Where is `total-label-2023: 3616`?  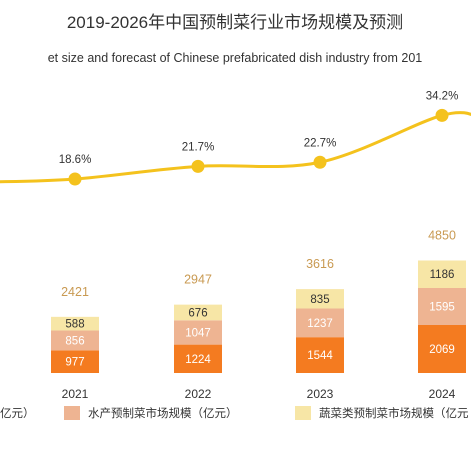 total-label-2023: 3616 is located at coordinates (320, 264).